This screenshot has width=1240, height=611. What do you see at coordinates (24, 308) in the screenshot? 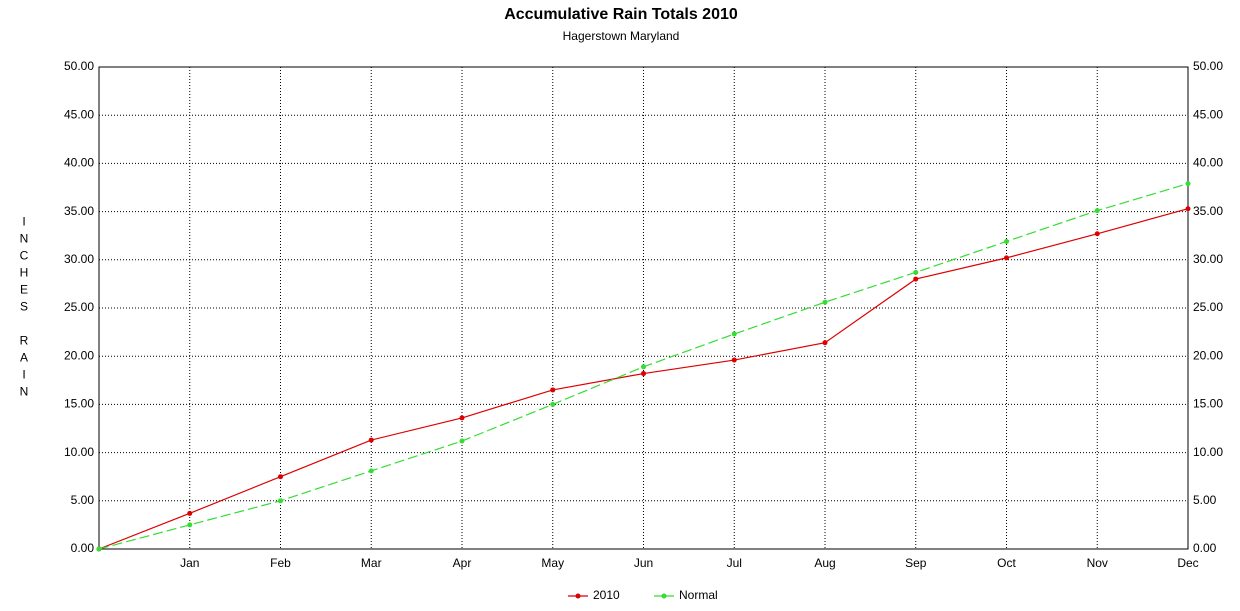
I see `y-axis-label: INCHES RAIN` at bounding box center [24, 308].